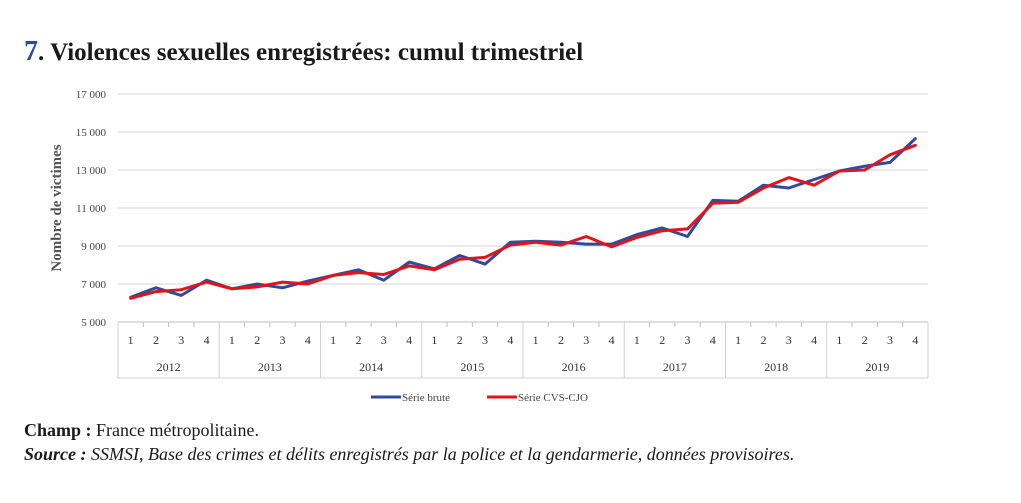 This screenshot has width=1021, height=503. Describe the element at coordinates (93, 285) in the screenshot. I see `y-tick-label: 7 000` at that location.